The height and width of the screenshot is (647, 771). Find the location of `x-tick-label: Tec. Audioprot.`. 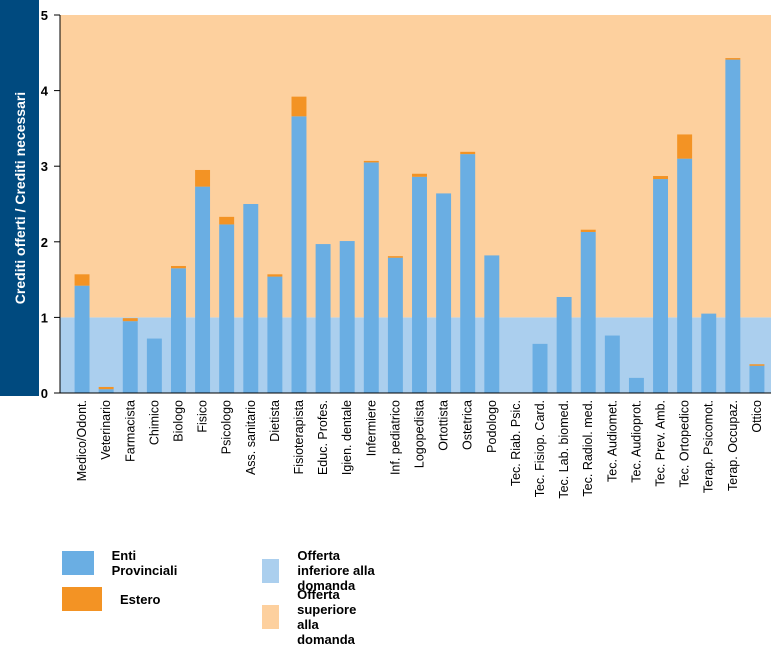

x-tick-label: Tec. Audioprot. is located at coordinates (636, 441).